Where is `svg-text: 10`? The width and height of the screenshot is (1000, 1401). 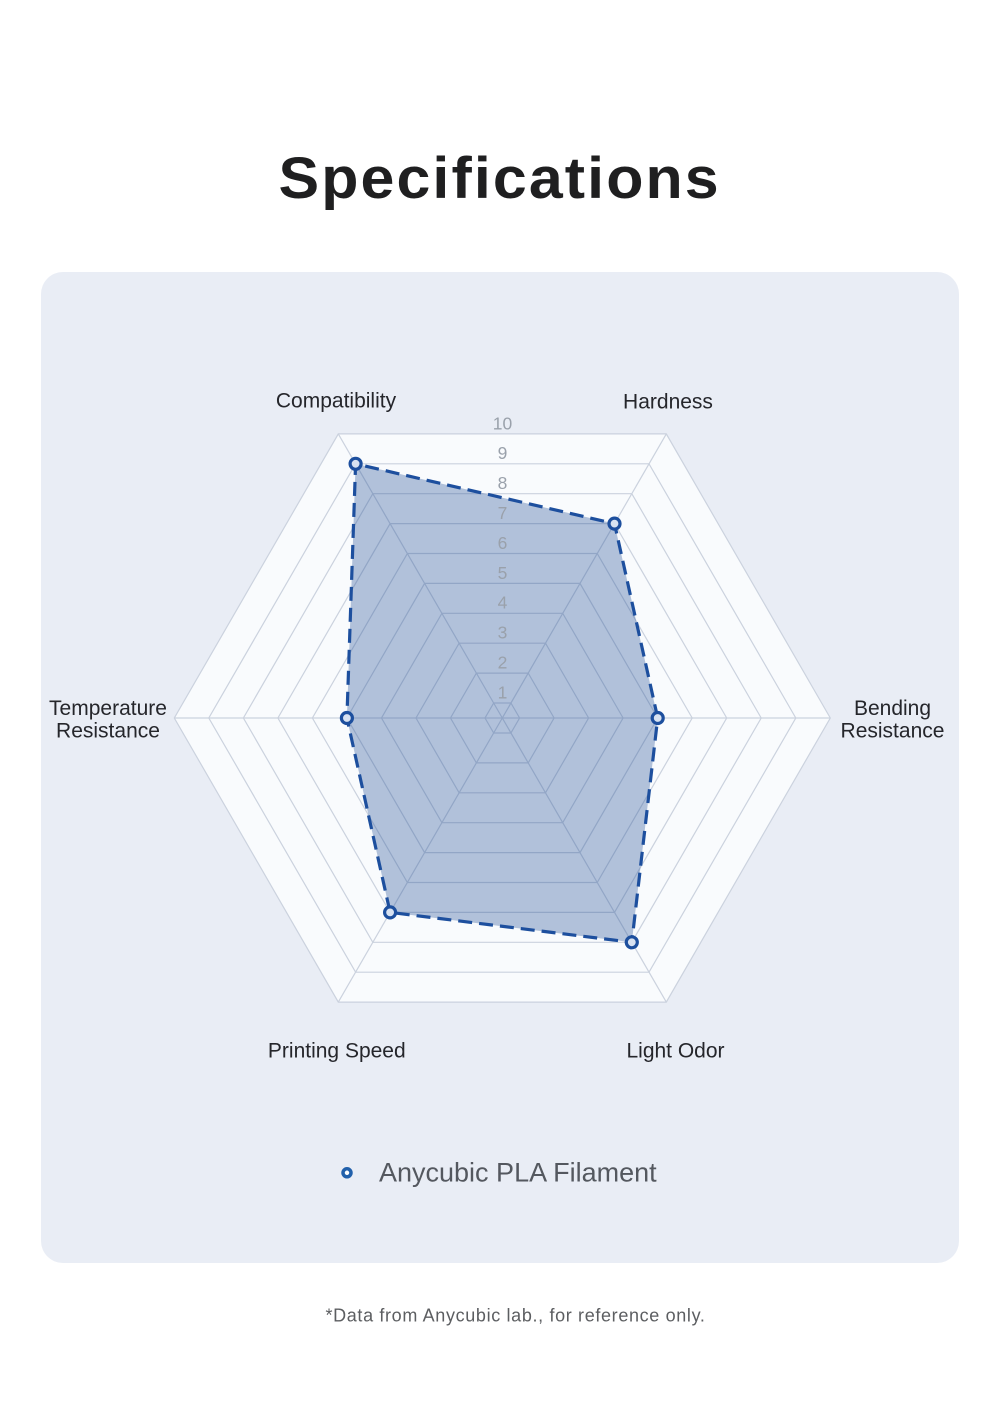
svg-text: 10 is located at coordinates (503, 423).